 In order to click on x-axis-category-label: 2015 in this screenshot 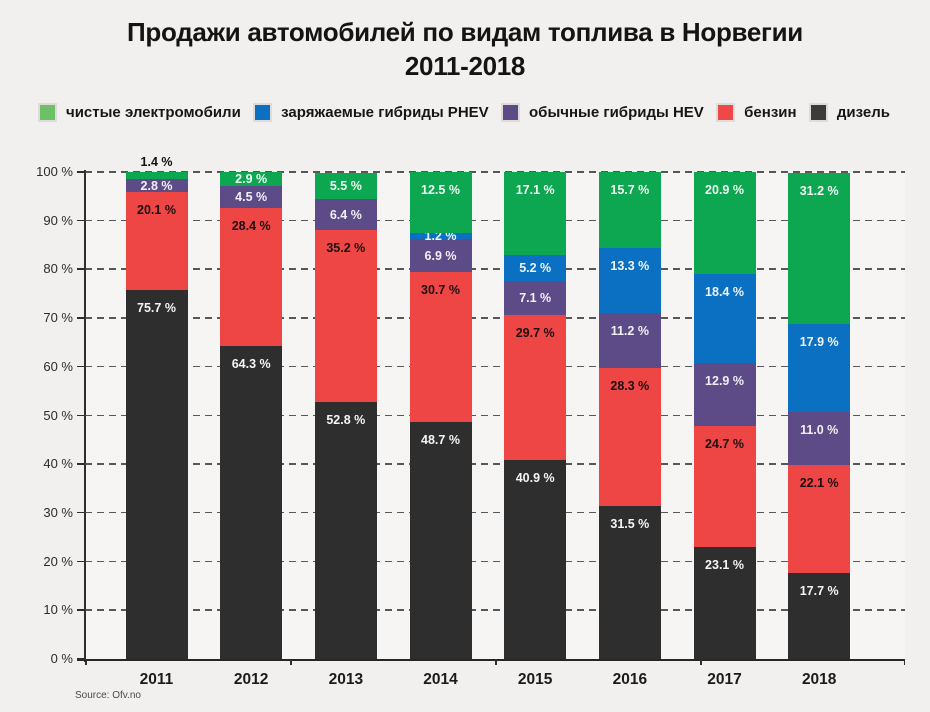, I will do `click(535, 679)`.